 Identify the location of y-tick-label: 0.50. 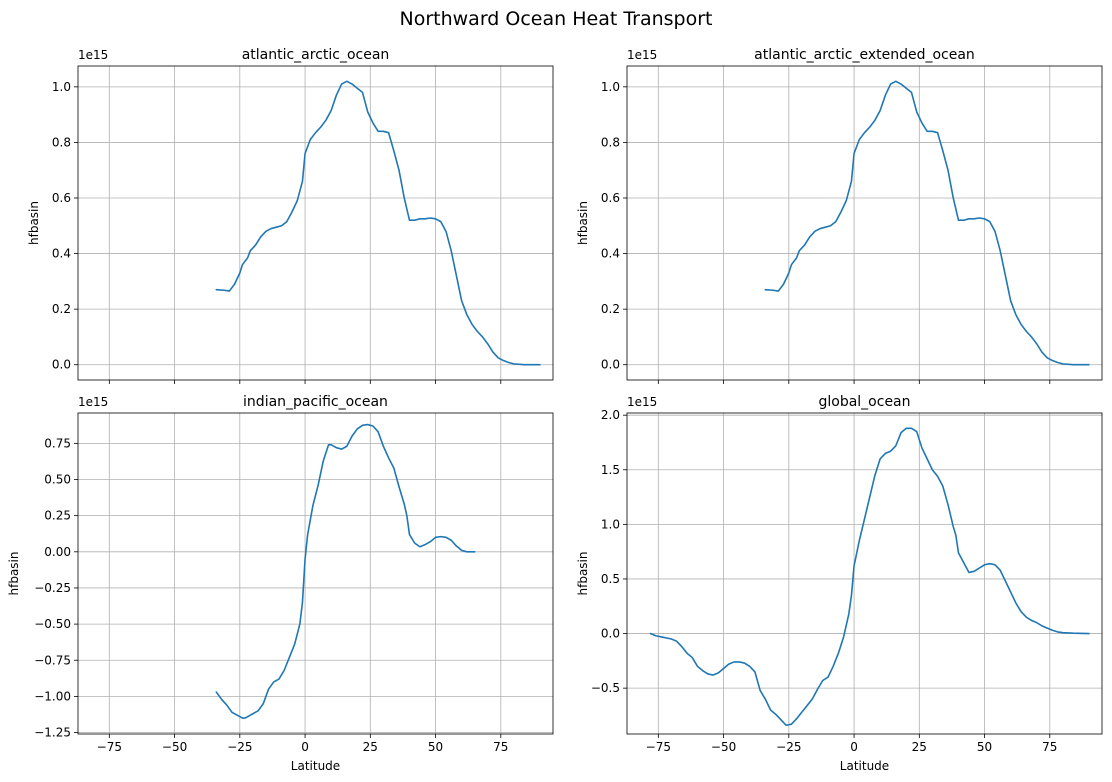
(57, 480).